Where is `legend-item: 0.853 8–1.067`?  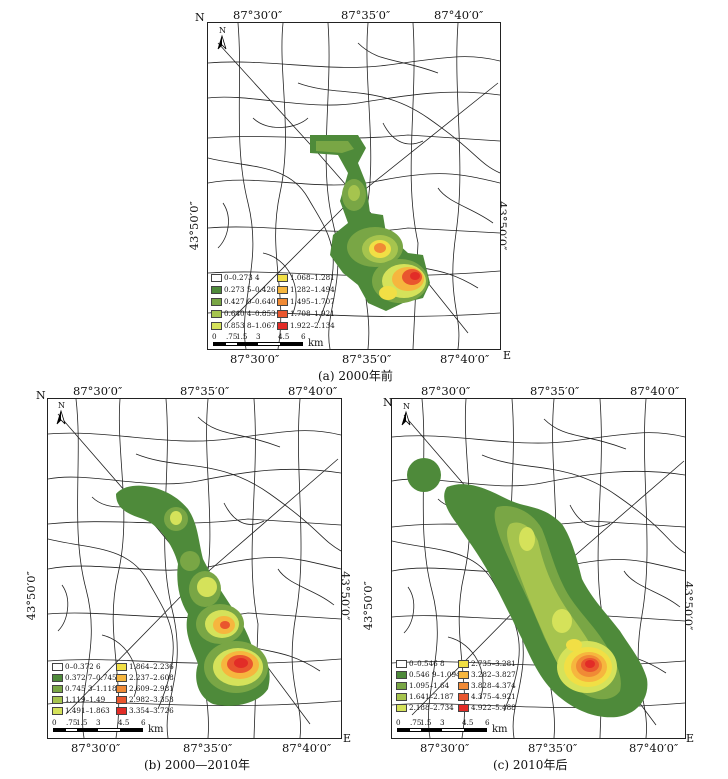
legend-item: 0.853 8–1.067 is located at coordinates (243, 326).